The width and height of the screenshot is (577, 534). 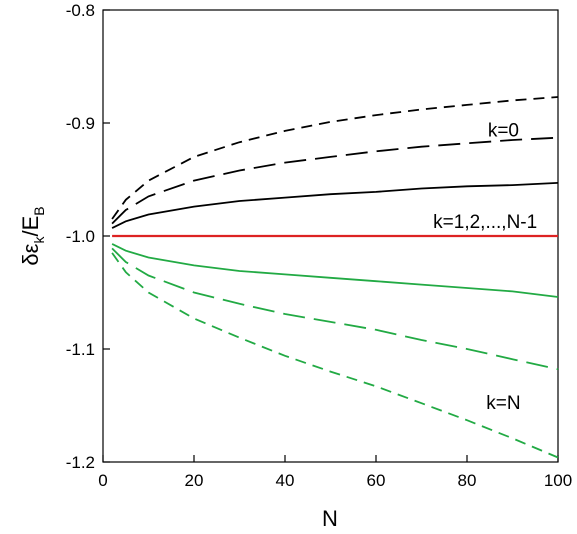 What do you see at coordinates (39, 240) in the screenshot?
I see `y-axis-title-sub: k` at bounding box center [39, 240].